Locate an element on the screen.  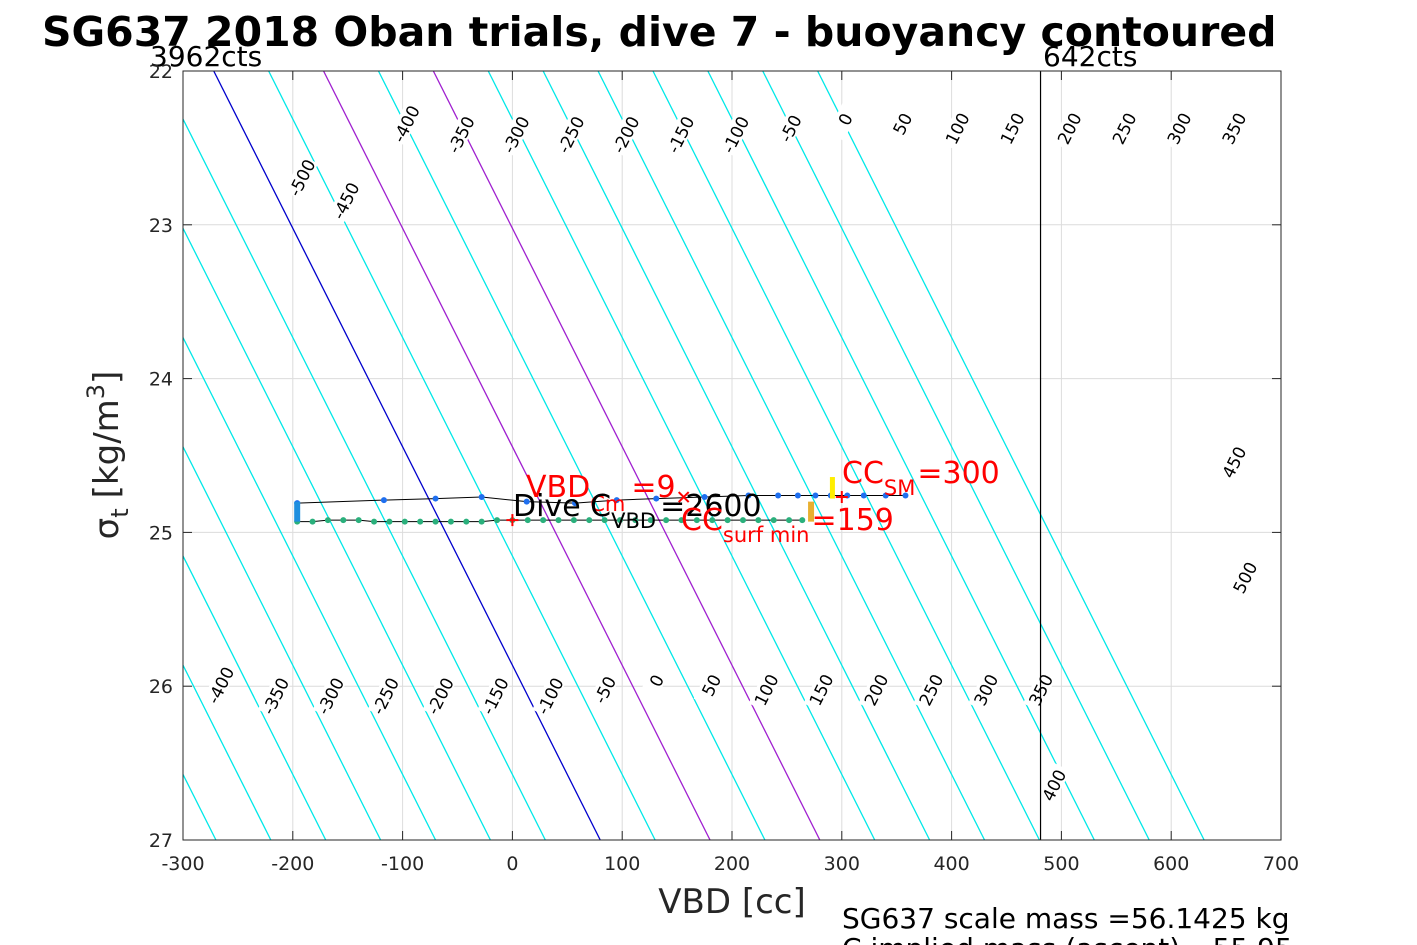
x-tick-label: 300 is located at coordinates (842, 864).